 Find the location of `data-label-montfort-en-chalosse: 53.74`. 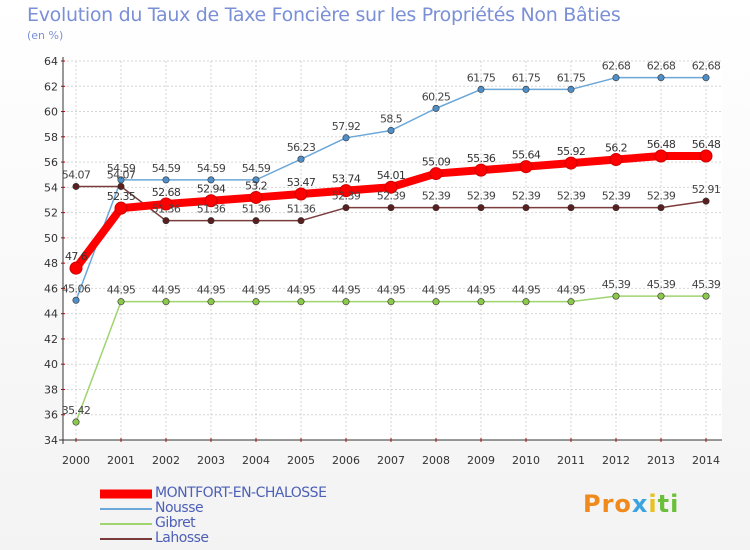

data-label-montfort-en-chalosse: 53.74 is located at coordinates (346, 179).